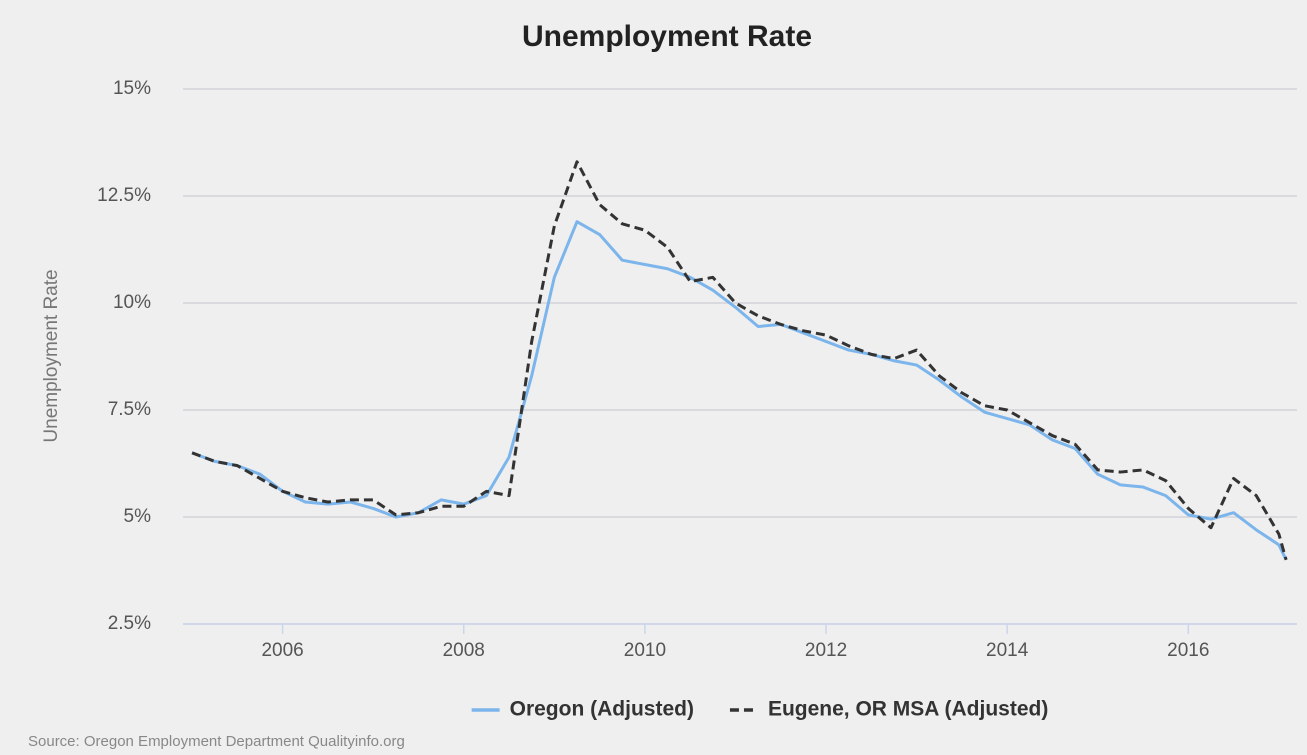  What do you see at coordinates (826, 650) in the screenshot?
I see `x-tick-label: 2012` at bounding box center [826, 650].